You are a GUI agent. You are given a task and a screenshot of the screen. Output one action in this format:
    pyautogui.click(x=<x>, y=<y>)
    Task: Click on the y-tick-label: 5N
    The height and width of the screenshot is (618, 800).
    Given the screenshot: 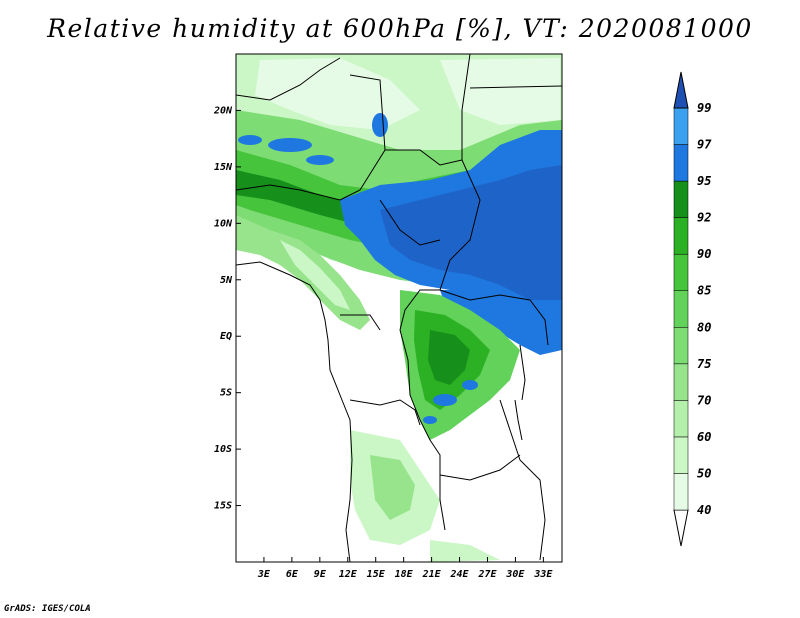 What is the action you would take?
    pyautogui.click(x=226, y=280)
    